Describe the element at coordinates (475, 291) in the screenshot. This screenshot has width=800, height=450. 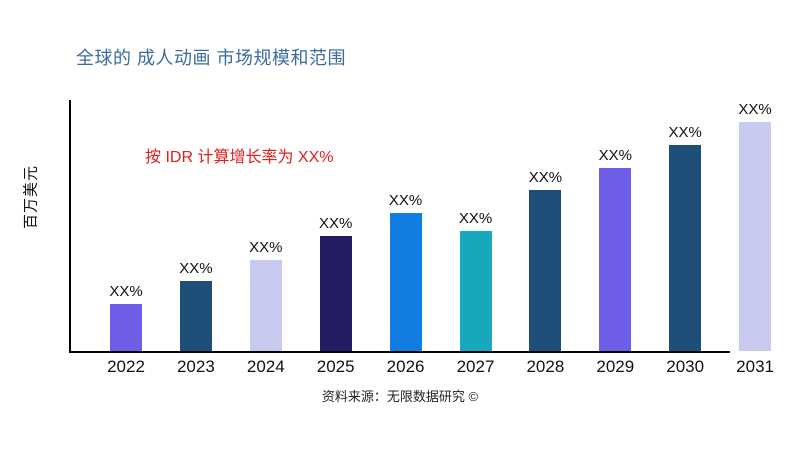
I see `bar-2027` at that location.